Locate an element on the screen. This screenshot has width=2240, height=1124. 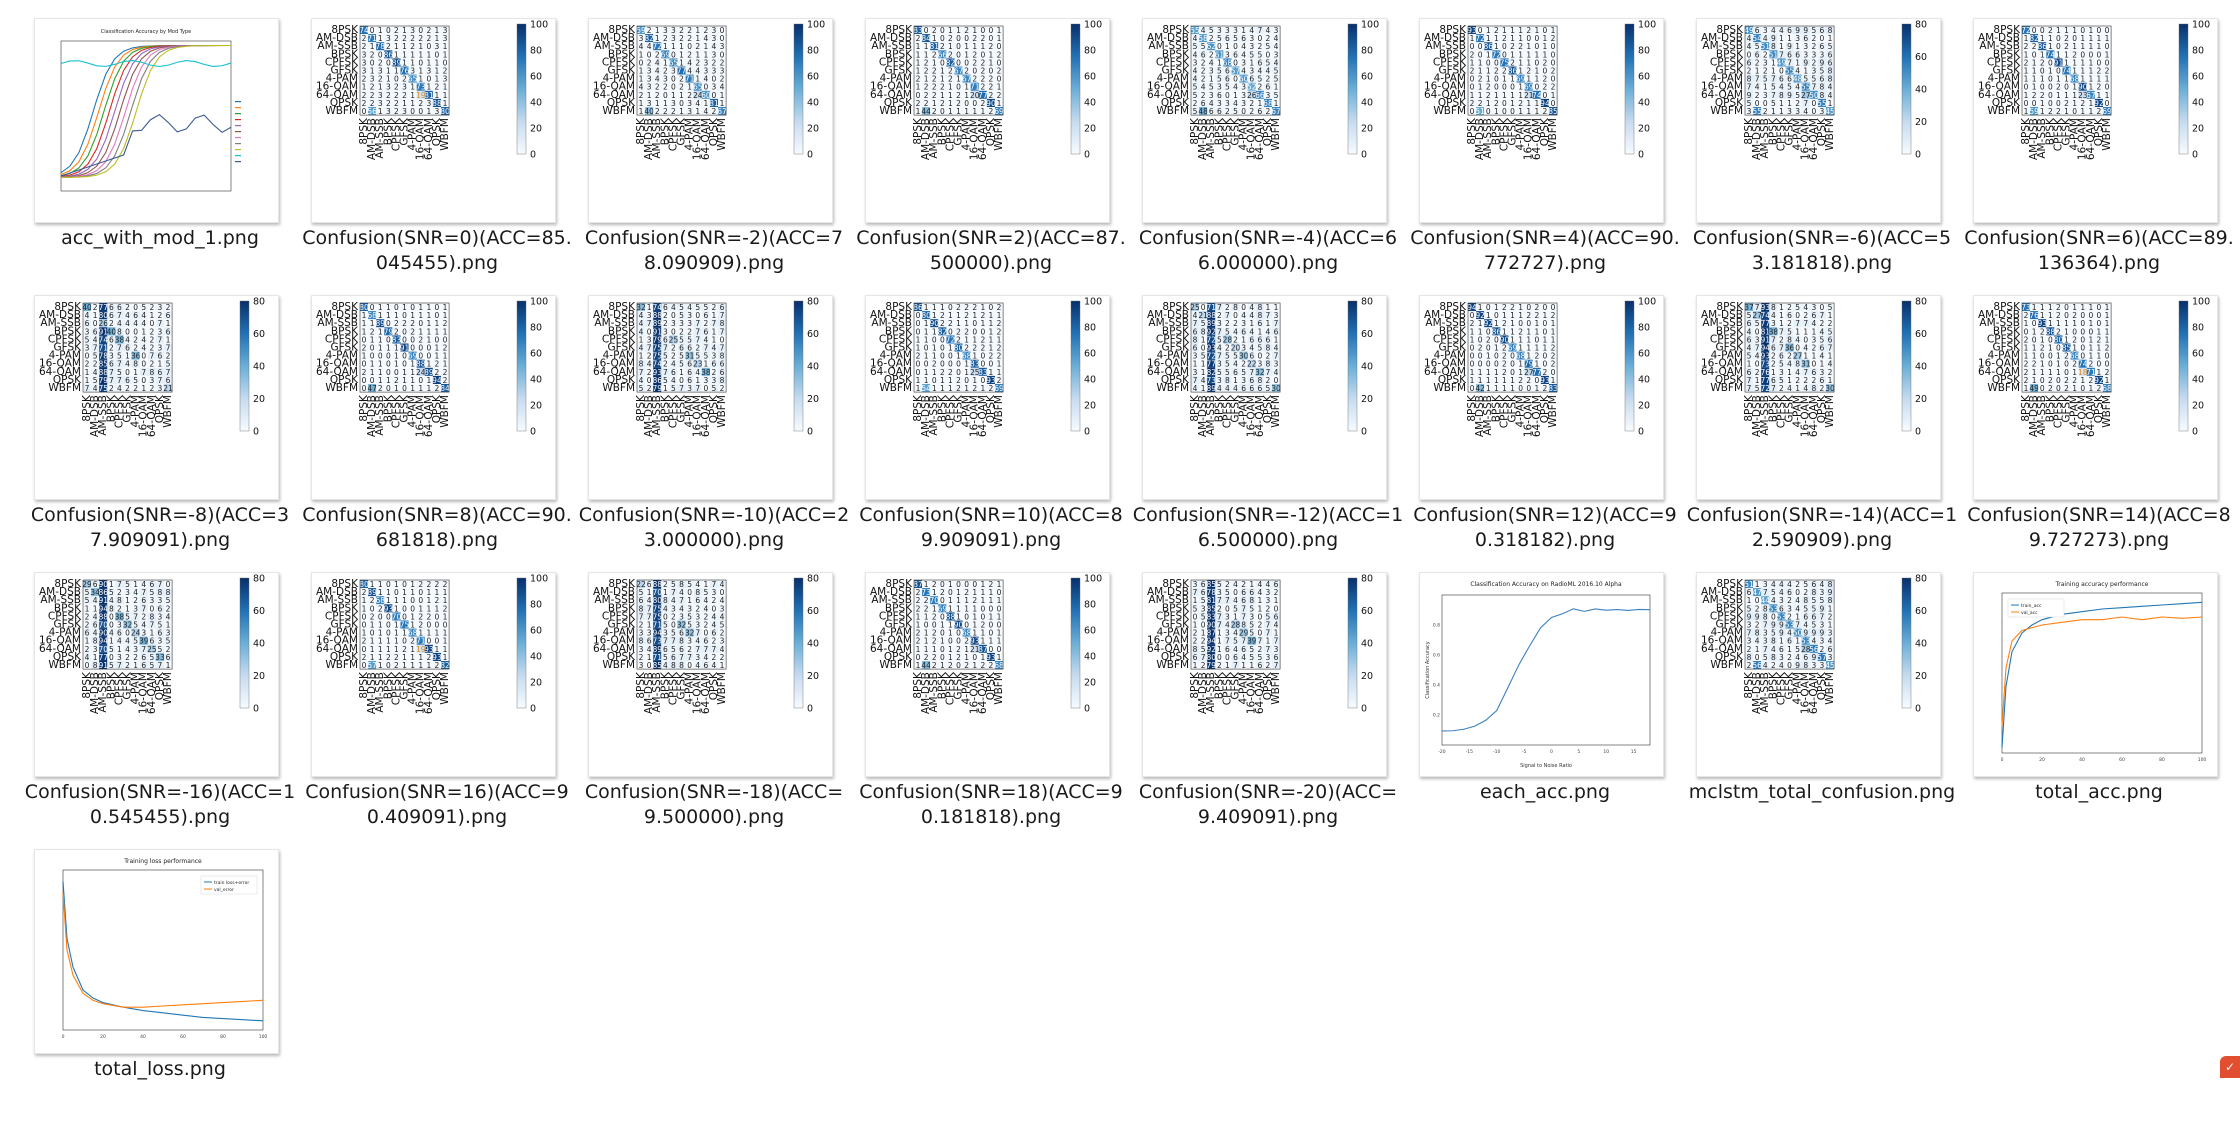
cell-value: 5 is located at coordinates (95, 356).